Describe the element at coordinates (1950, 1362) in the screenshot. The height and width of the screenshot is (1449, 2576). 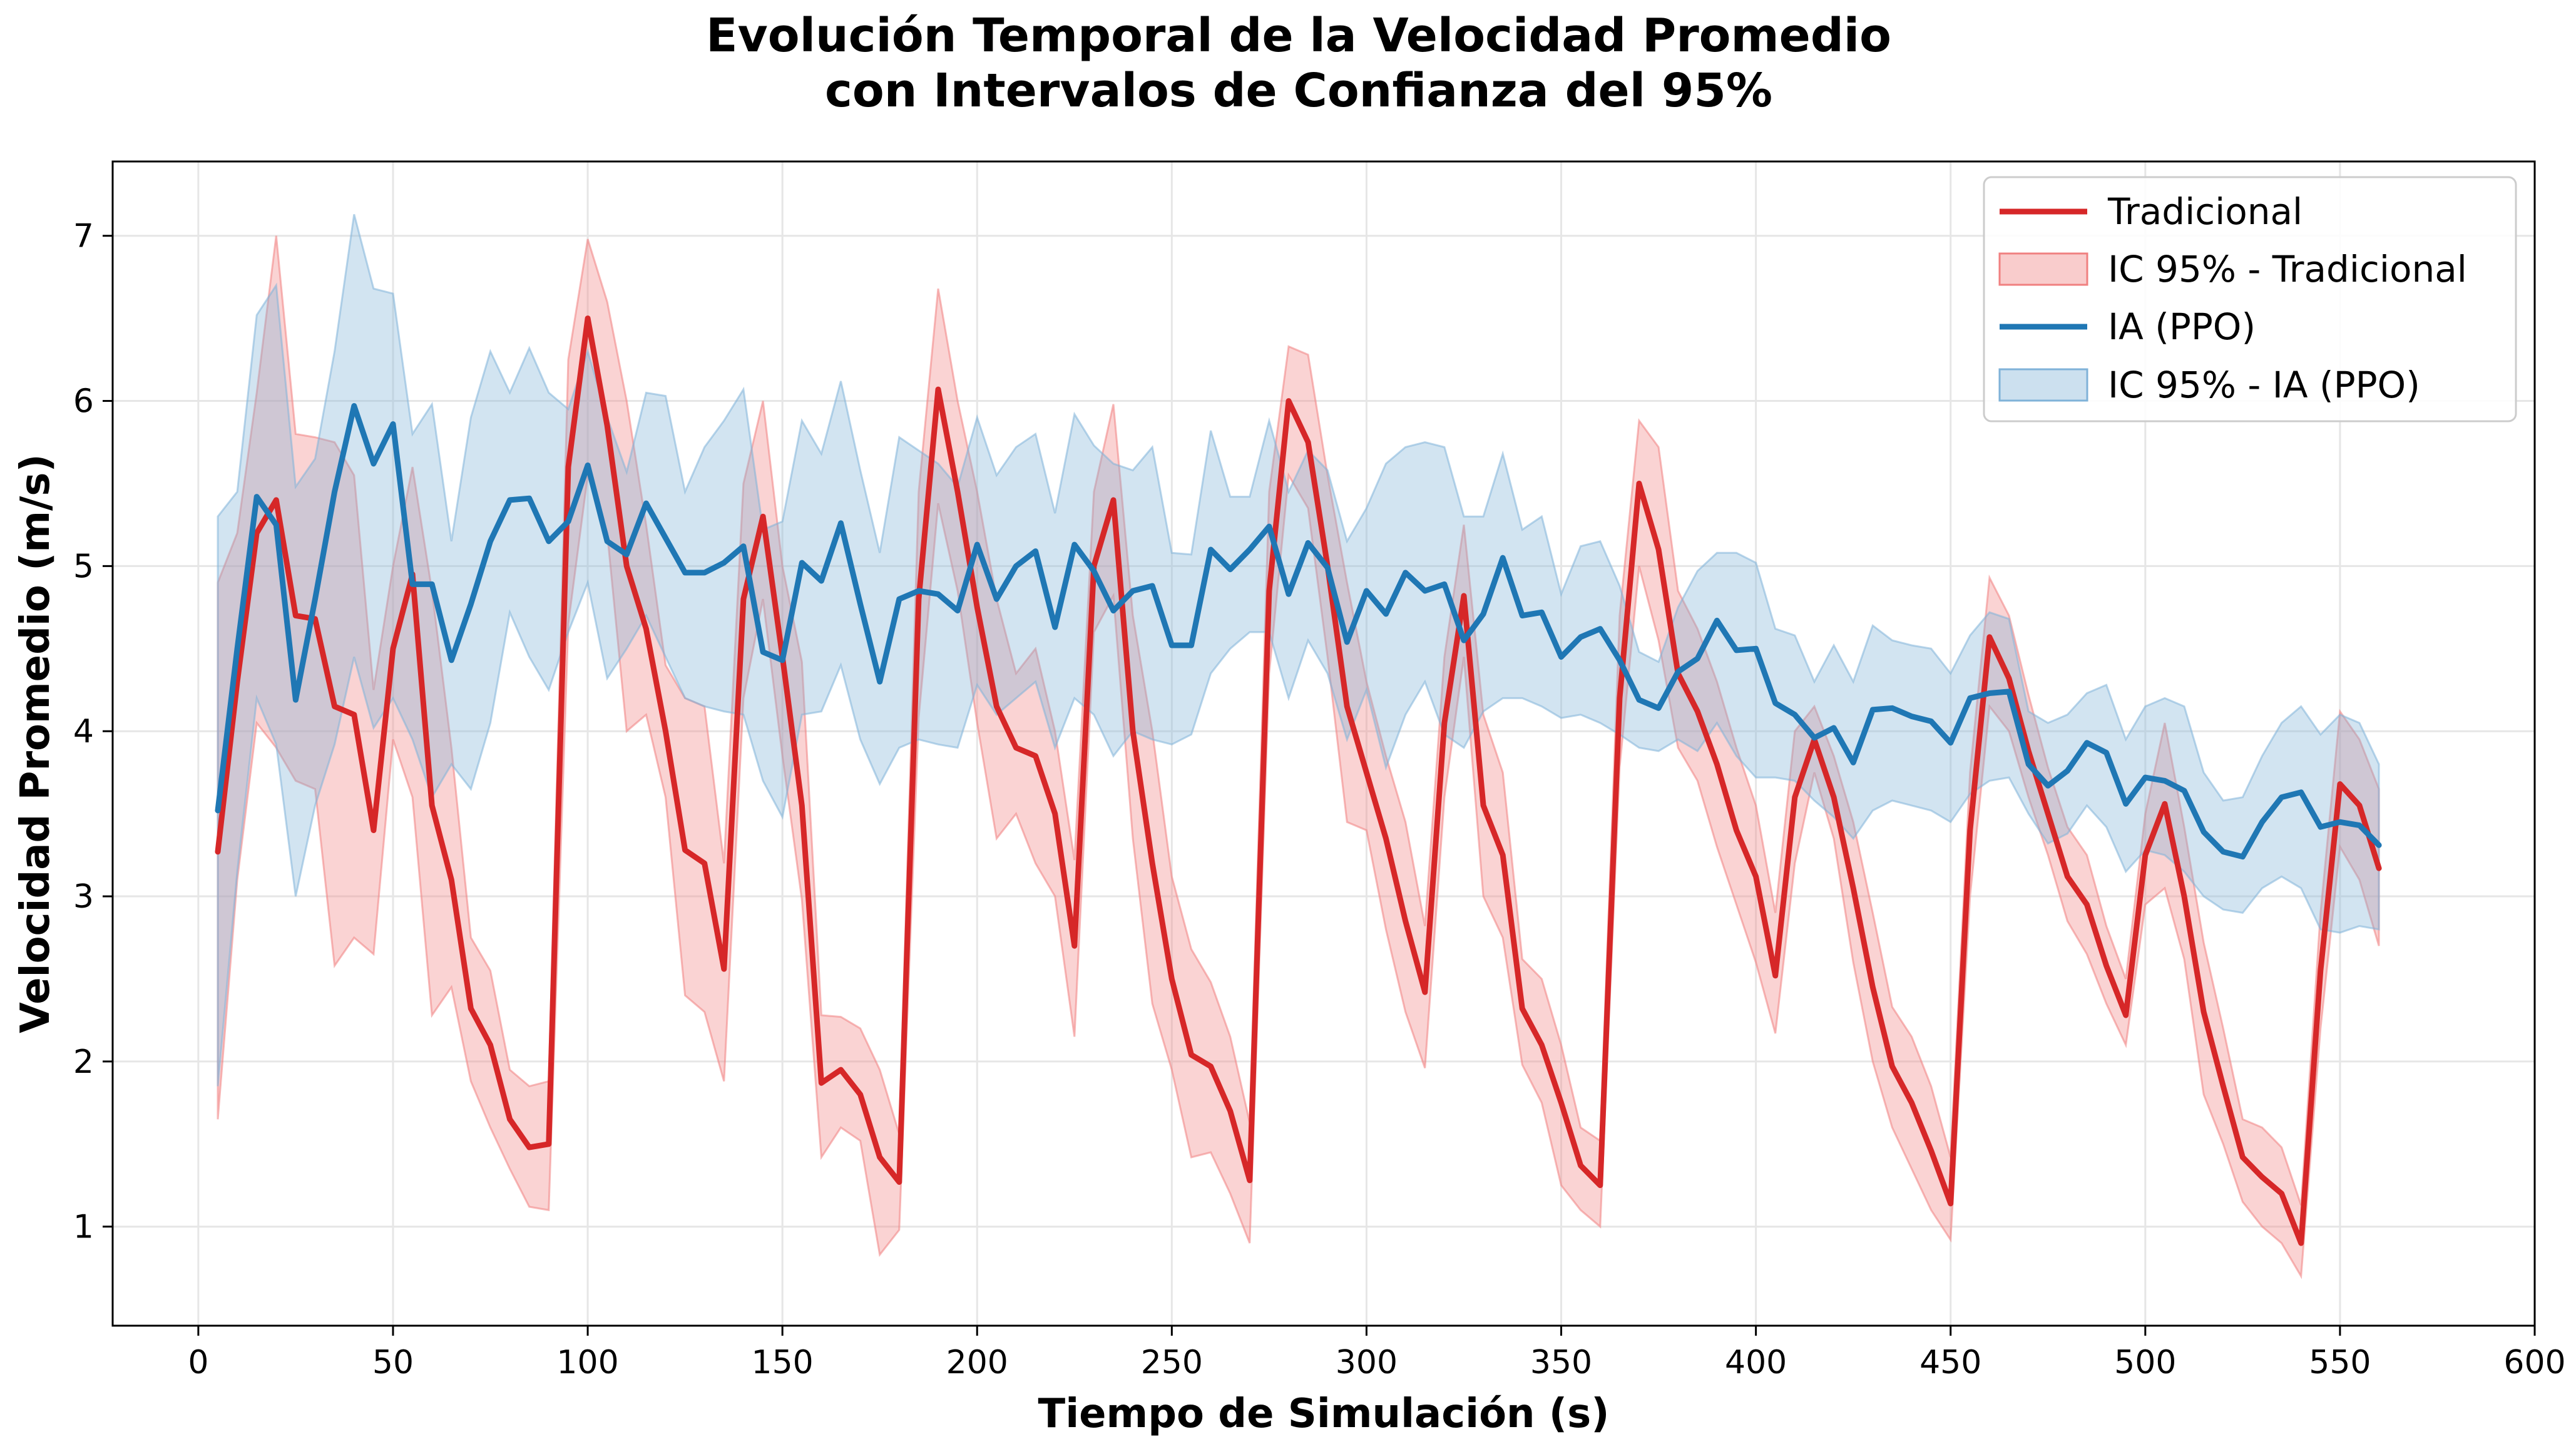
I see `x-tick-label: 450` at that location.